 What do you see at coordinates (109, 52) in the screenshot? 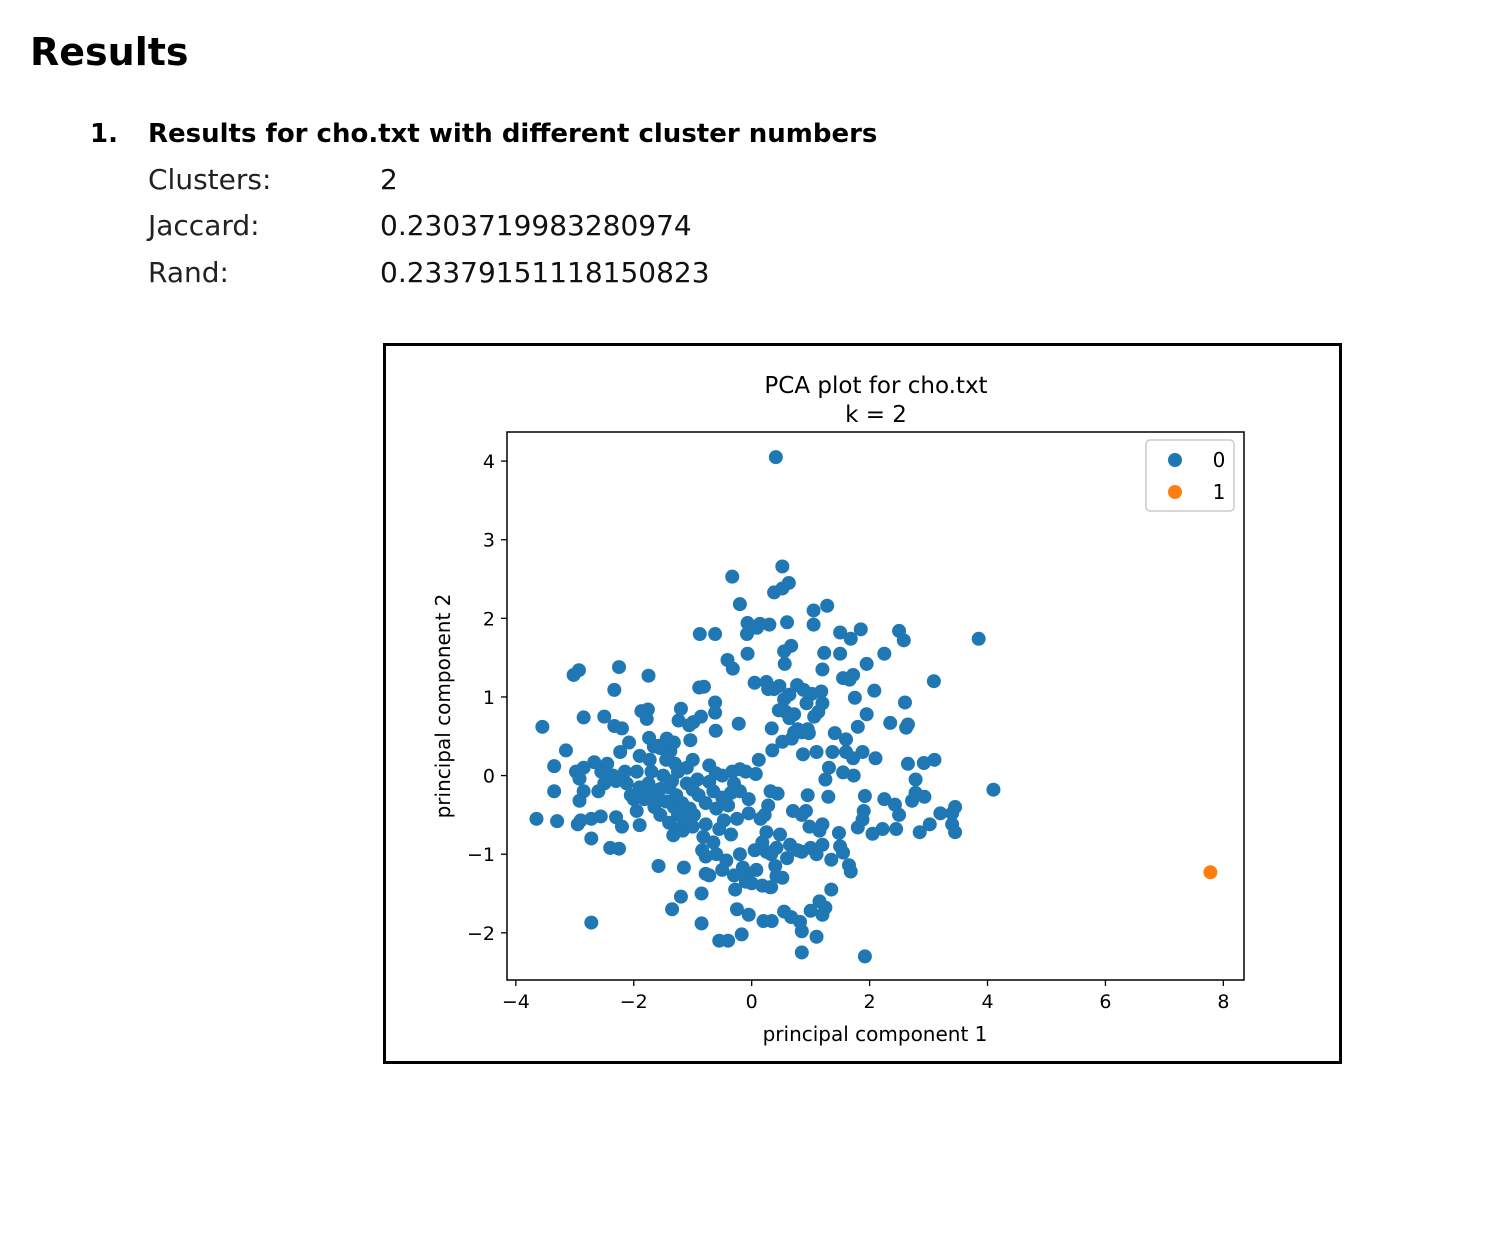
I see `page-heading: Results` at bounding box center [109, 52].